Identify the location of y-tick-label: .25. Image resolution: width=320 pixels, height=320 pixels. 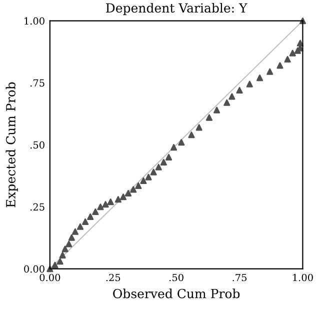
(37, 207).